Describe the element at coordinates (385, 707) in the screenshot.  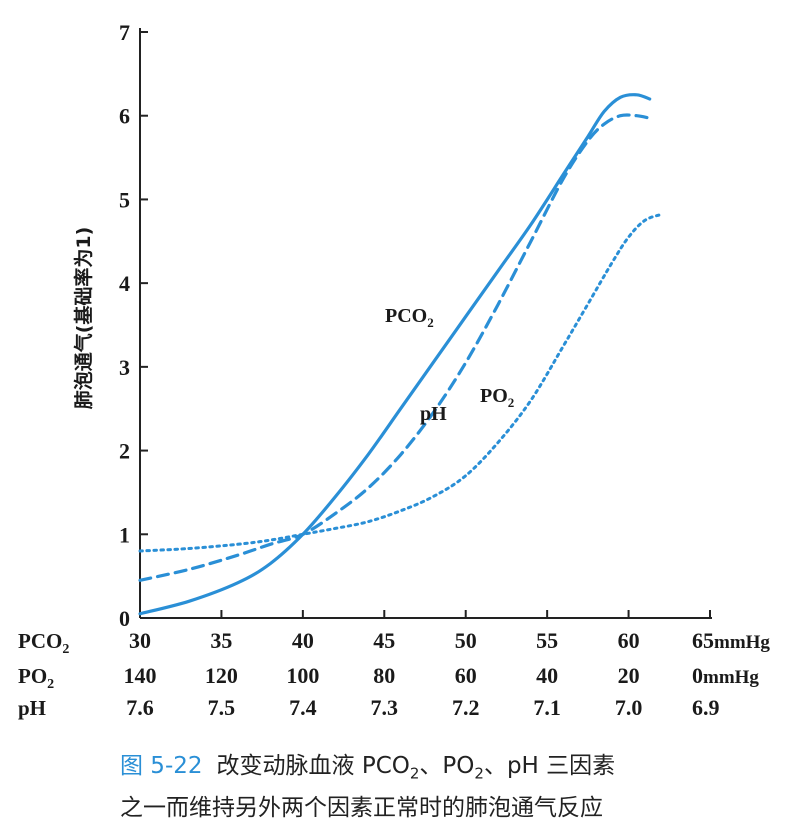
I see `x-tick-label: 7.3` at that location.